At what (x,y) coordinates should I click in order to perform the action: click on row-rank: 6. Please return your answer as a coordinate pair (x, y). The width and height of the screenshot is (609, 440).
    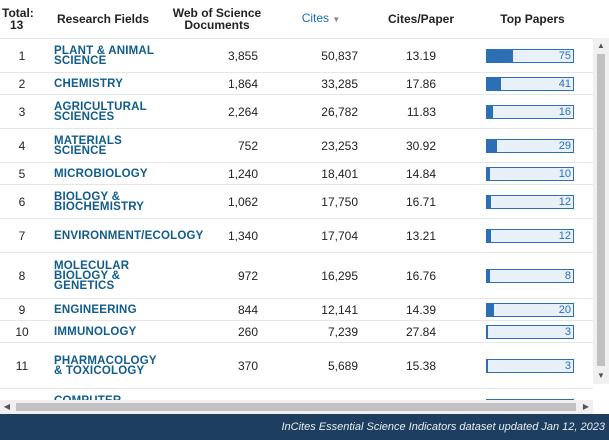
    Looking at the image, I should click on (22, 201).